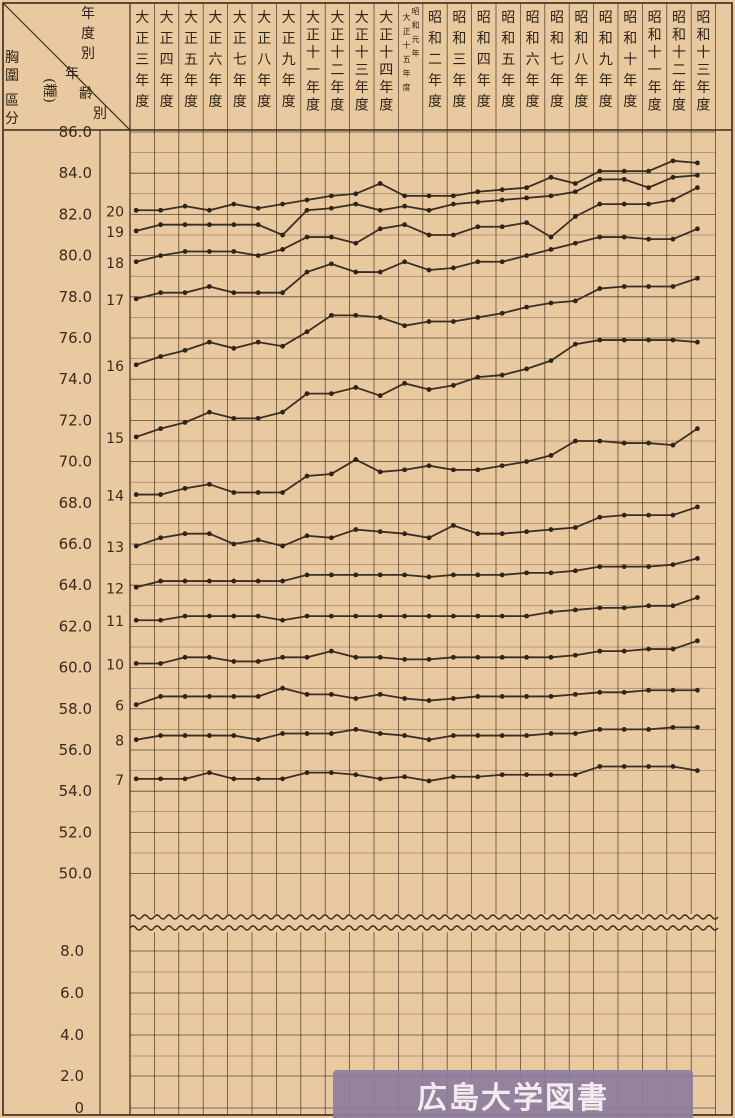 This screenshot has width=735, height=1118. What do you see at coordinates (115, 439) in the screenshot?
I see `series-label: 15` at bounding box center [115, 439].